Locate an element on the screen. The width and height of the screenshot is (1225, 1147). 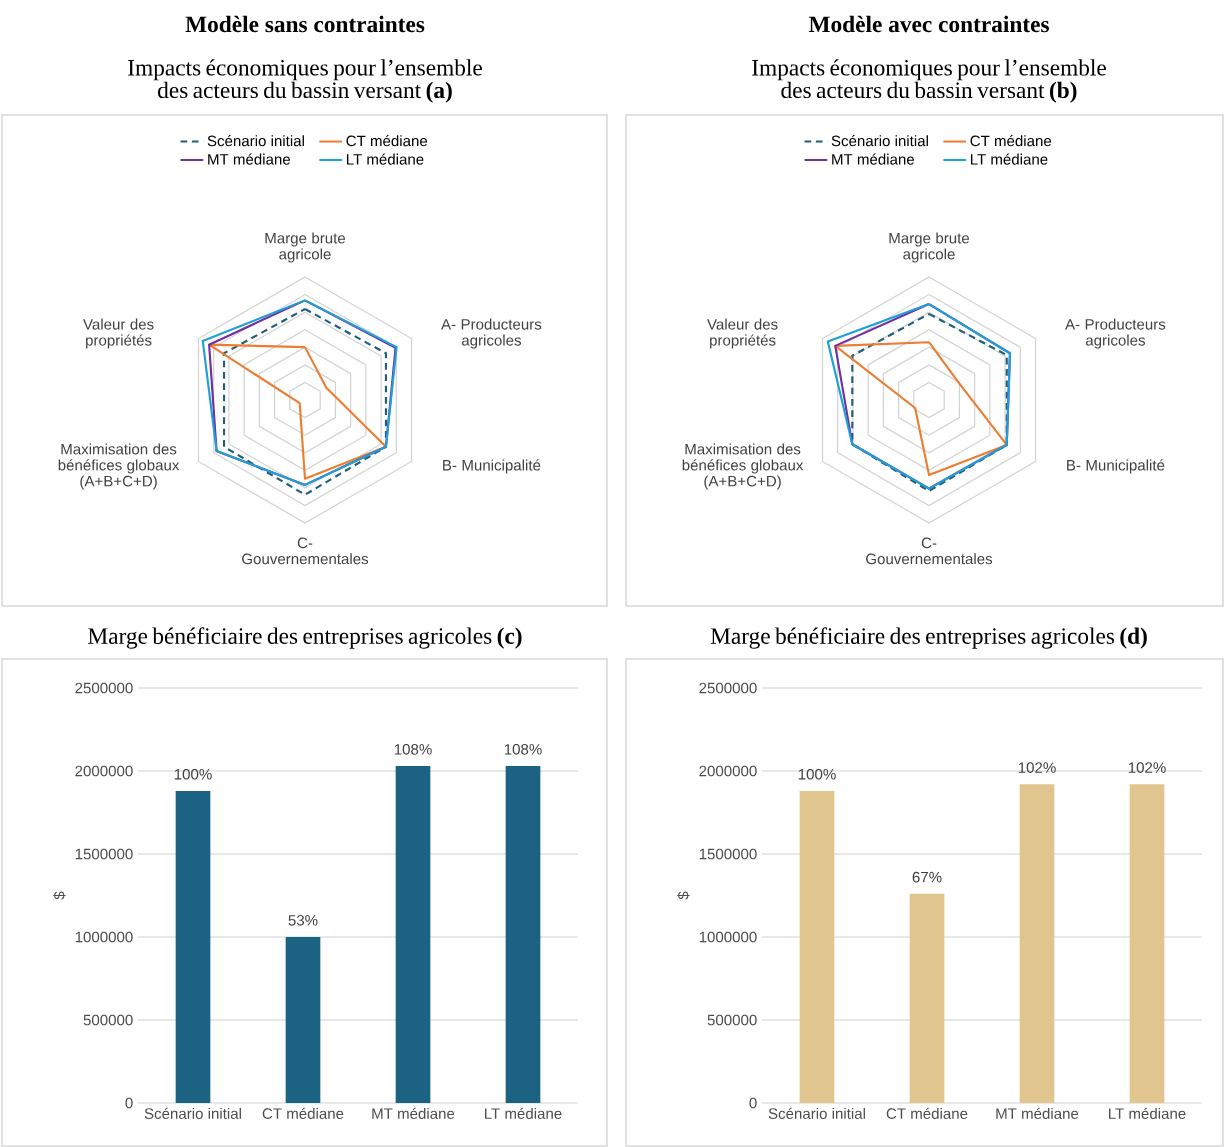
chart-title: Impacts économiques pour l’ensemble des acteurs du bassin versant (a) is located at coordinates (305, 81).